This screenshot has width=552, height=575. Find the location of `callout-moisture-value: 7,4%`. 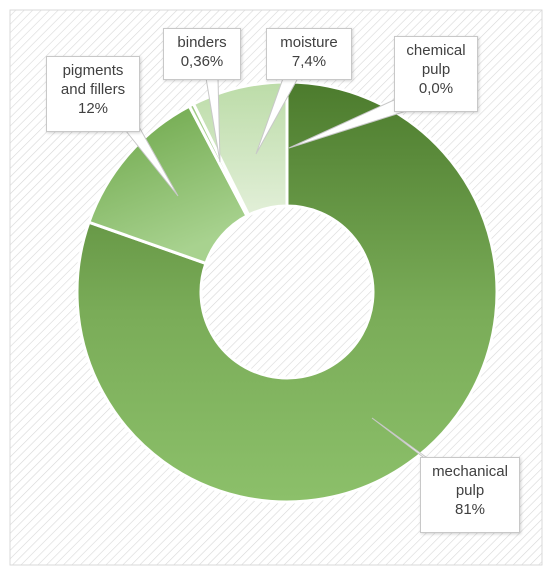

callout-moisture-value: 7,4% is located at coordinates (309, 61).